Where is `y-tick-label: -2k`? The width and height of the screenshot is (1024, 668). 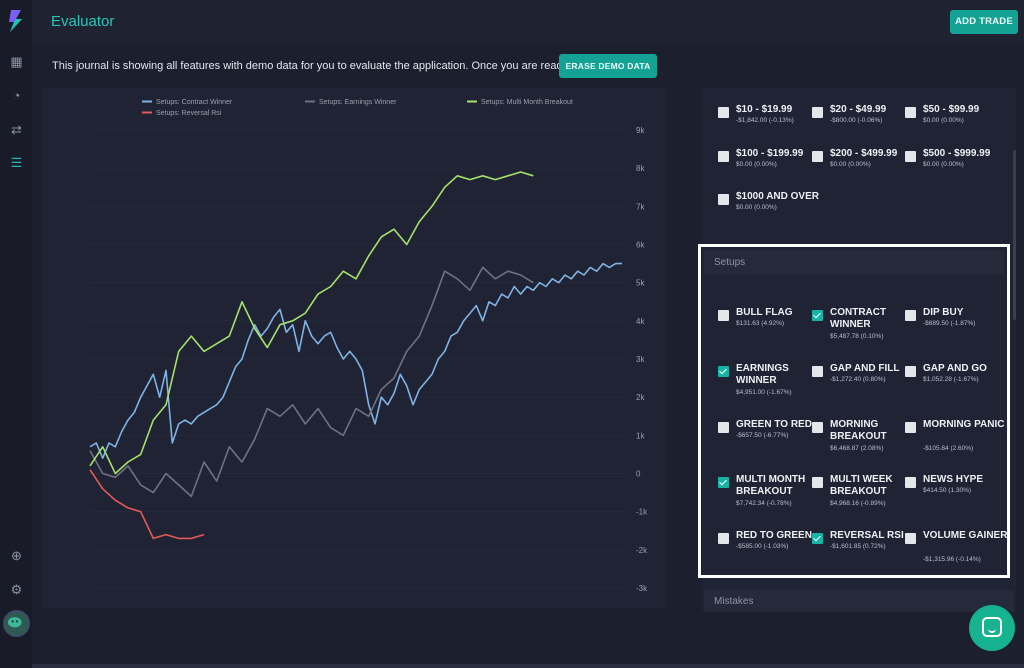
y-tick-label: -2k is located at coordinates (642, 550).